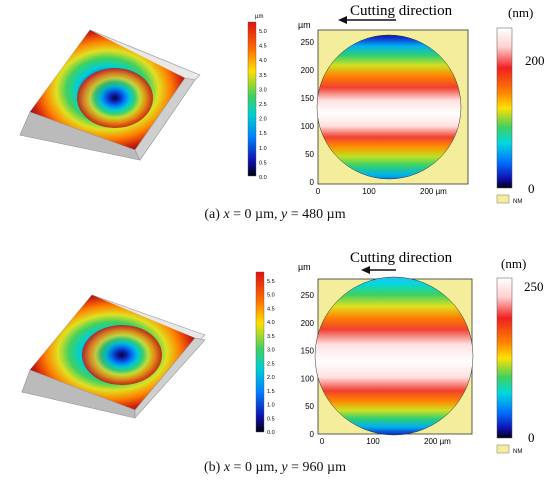  What do you see at coordinates (316, 467) in the screenshot?
I see `caption-y-value: = 960 µm` at bounding box center [316, 467].